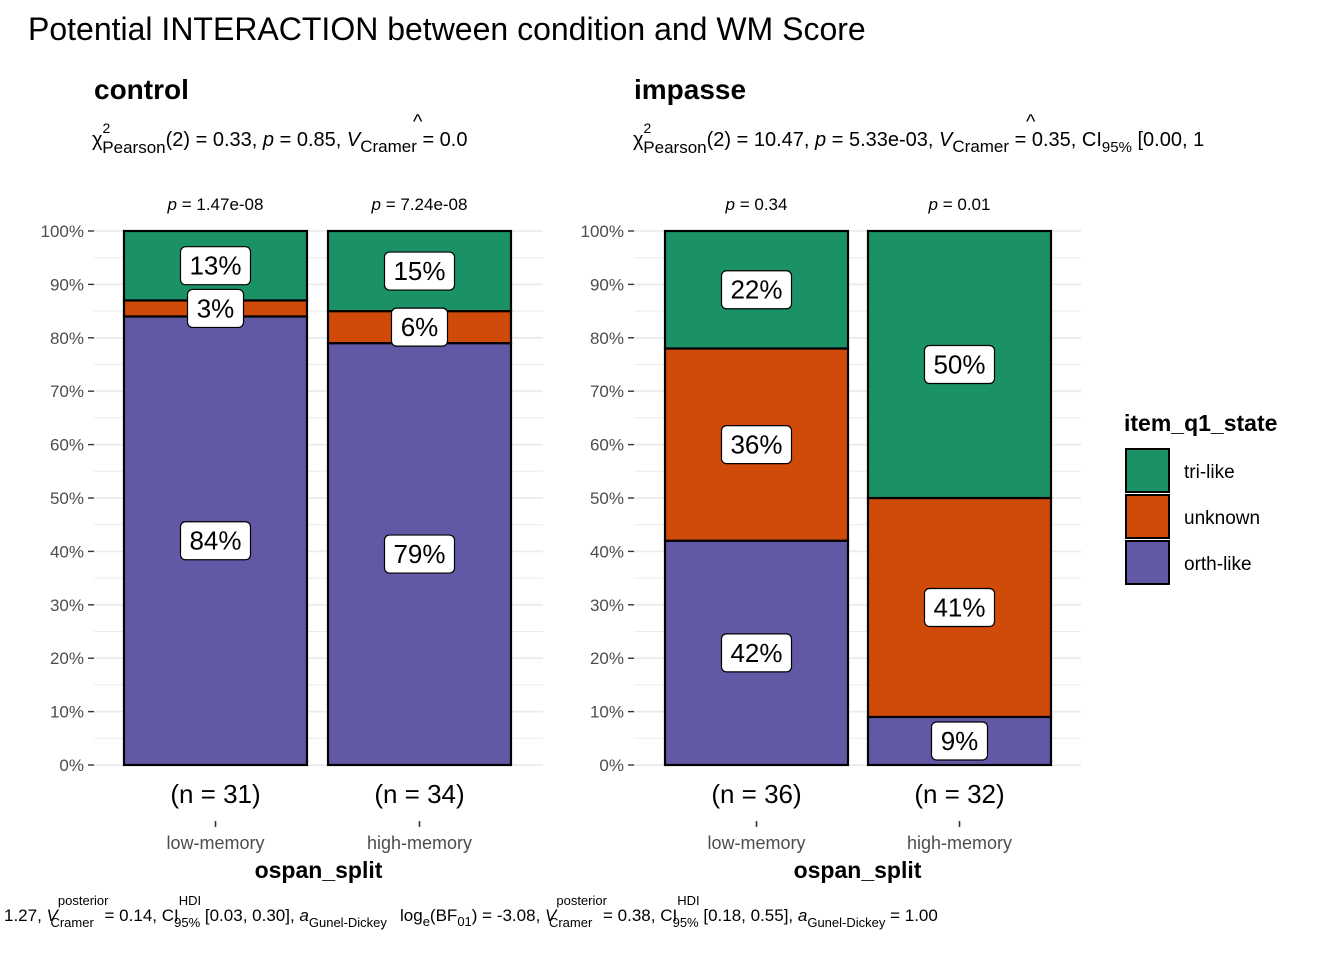 The image size is (1344, 960). I want to click on legend-swatch-unknown, so click(1147, 516).